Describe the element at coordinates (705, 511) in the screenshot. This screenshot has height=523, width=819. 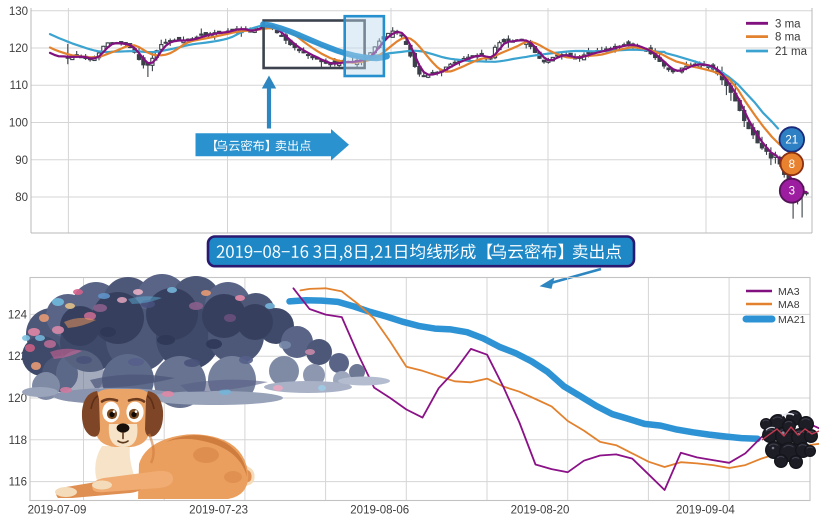
I see `svg-text: 2019-09-04` at that location.